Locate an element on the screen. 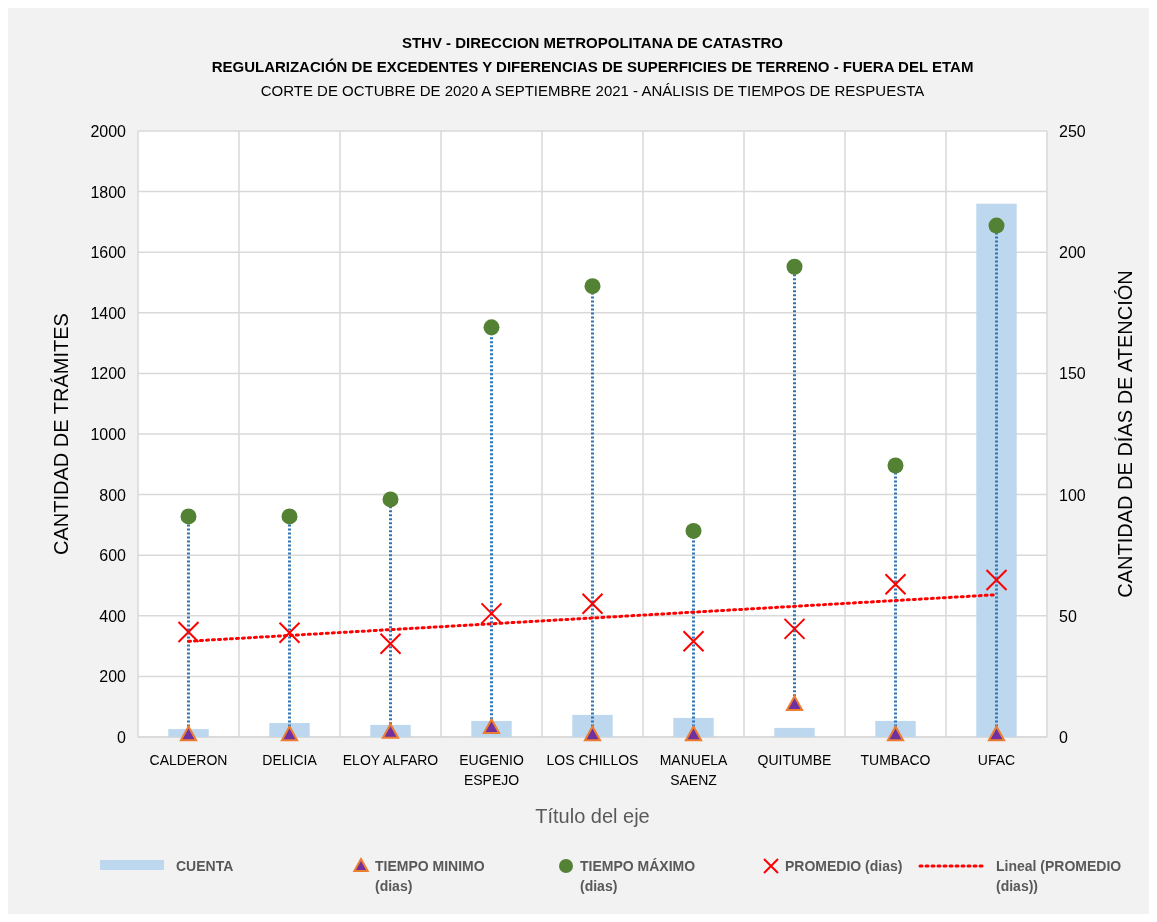  y-tick-label: 1000 is located at coordinates (108, 434).